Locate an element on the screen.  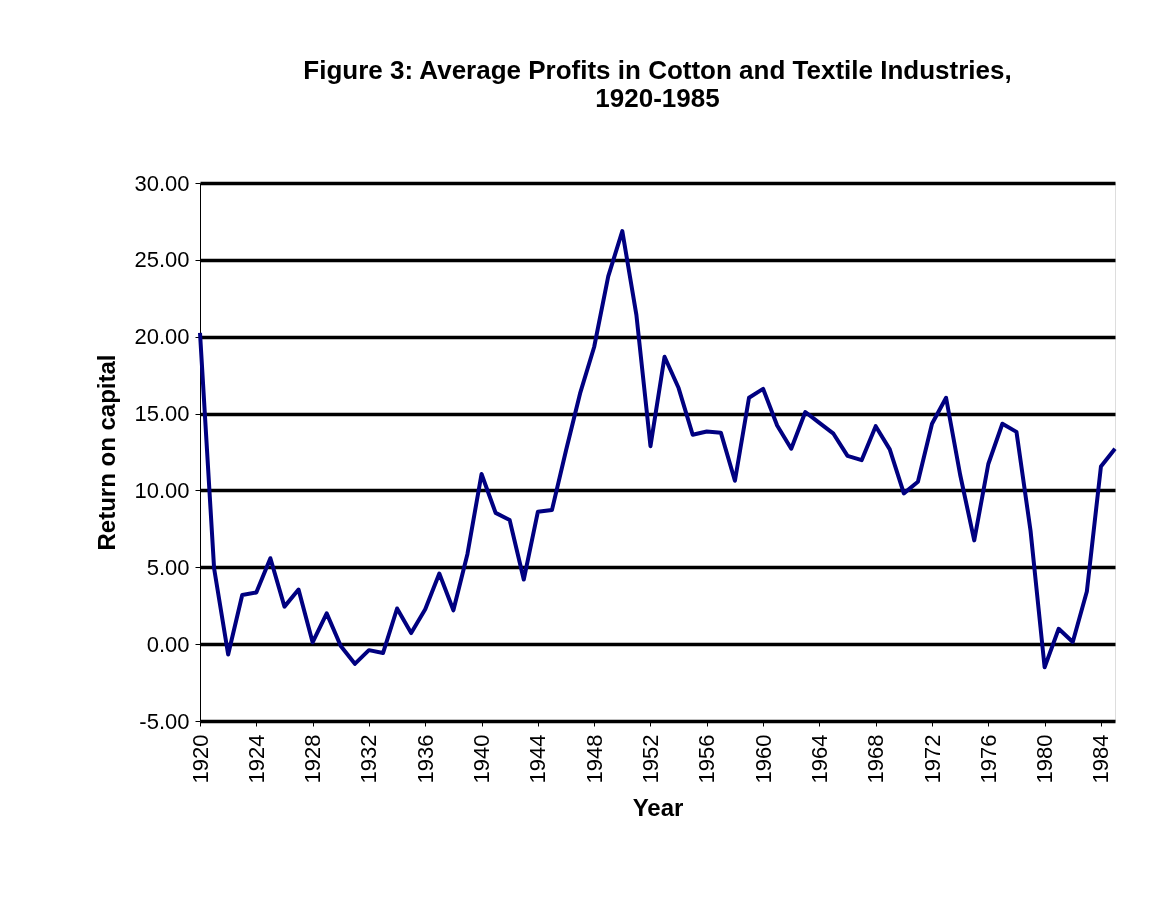
x-tick-label: 1972 is located at coordinates (932, 759).